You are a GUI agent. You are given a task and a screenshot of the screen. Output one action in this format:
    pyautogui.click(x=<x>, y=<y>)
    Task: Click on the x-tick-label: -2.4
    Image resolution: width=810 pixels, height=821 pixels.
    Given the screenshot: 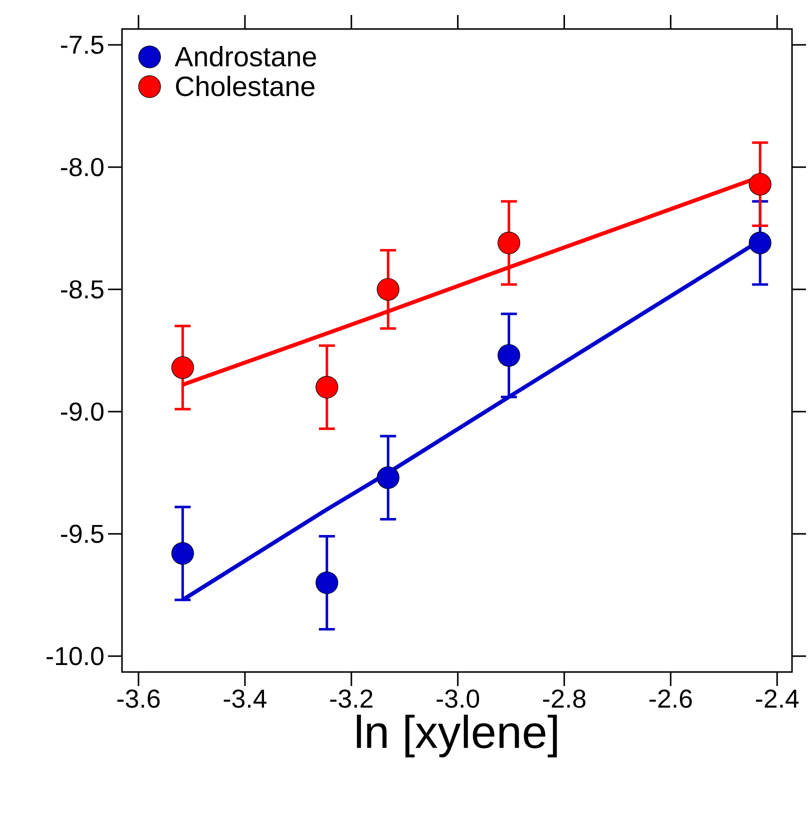 What is the action you would take?
    pyautogui.click(x=777, y=699)
    